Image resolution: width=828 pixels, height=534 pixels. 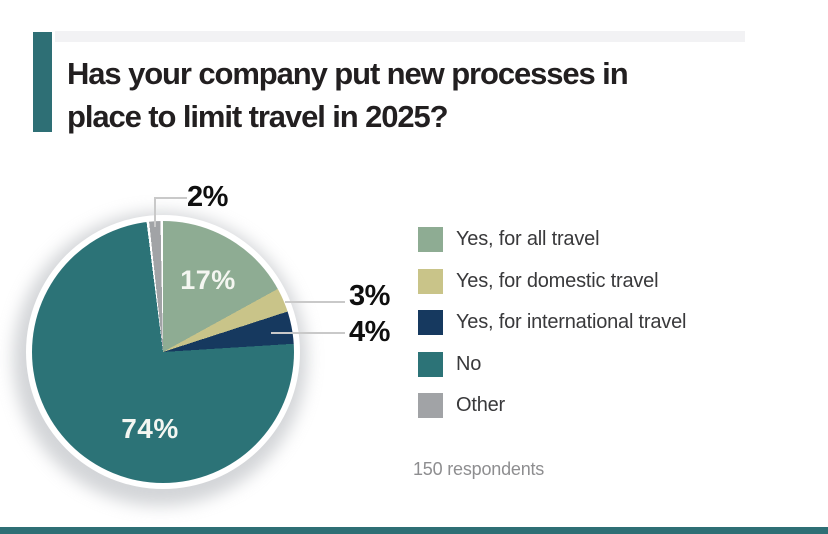 I want to click on callout-line-other-horizontal, so click(x=170, y=198).